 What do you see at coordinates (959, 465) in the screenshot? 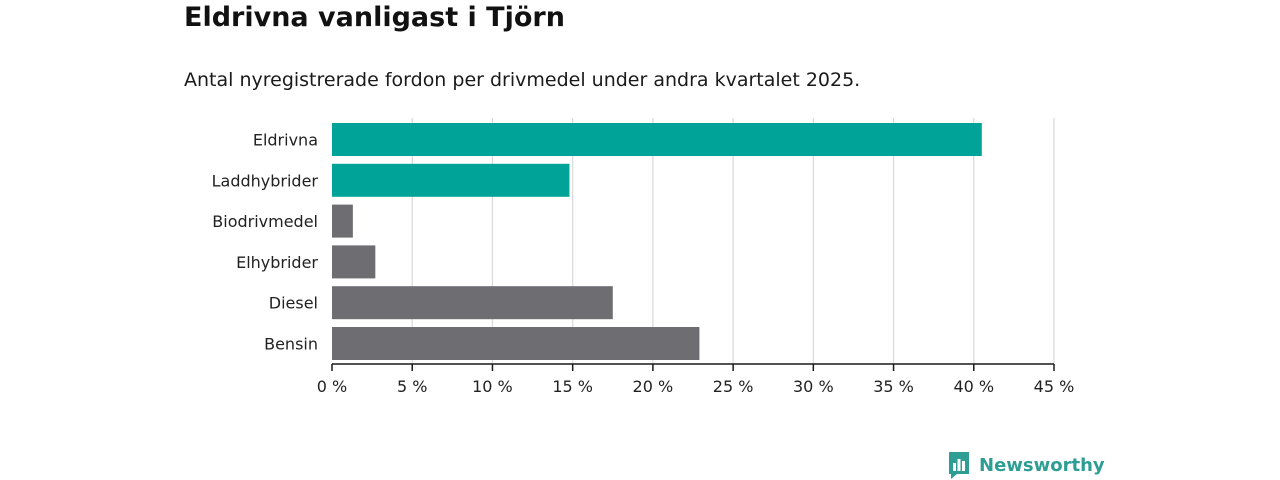
I see `newsworthy-logo-icon` at bounding box center [959, 465].